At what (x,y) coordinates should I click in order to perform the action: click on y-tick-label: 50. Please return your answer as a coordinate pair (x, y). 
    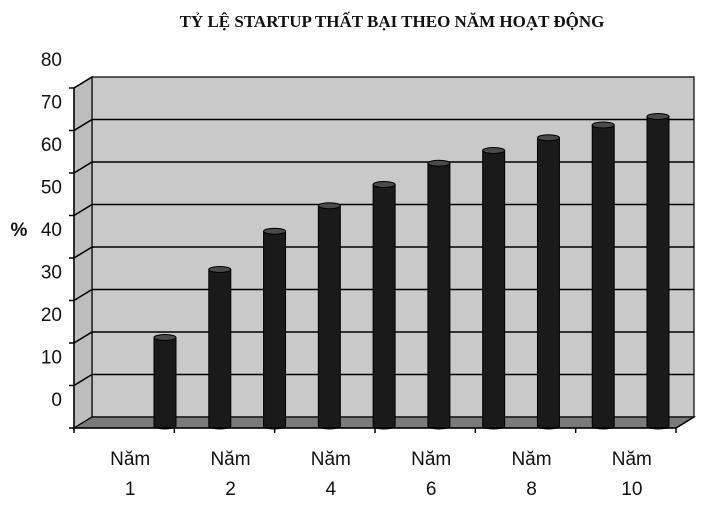
    Looking at the image, I should click on (51, 188).